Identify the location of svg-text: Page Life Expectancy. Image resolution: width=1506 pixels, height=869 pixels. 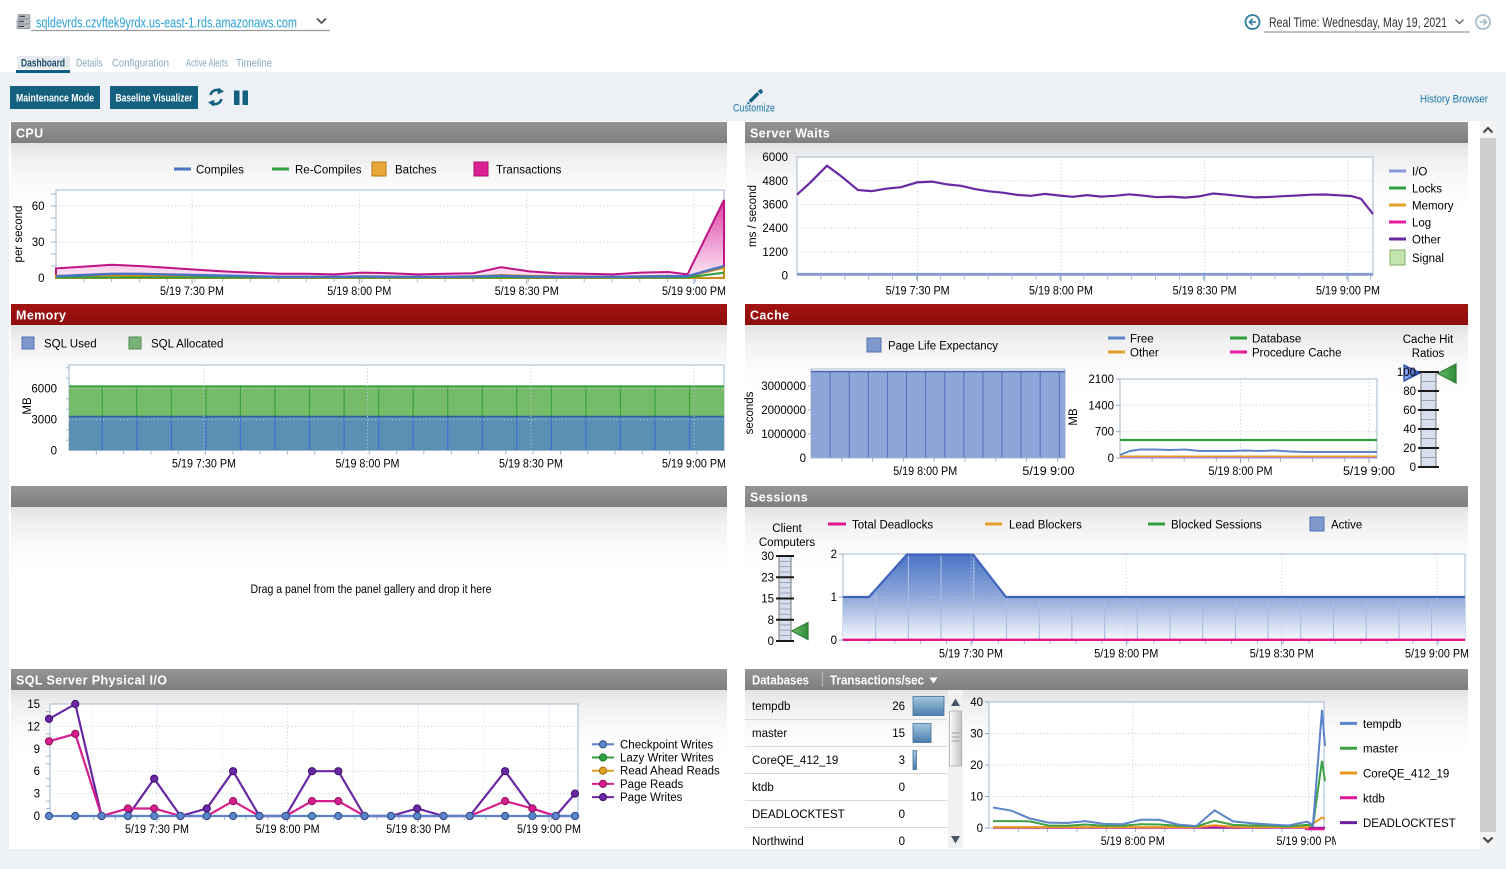
(943, 347).